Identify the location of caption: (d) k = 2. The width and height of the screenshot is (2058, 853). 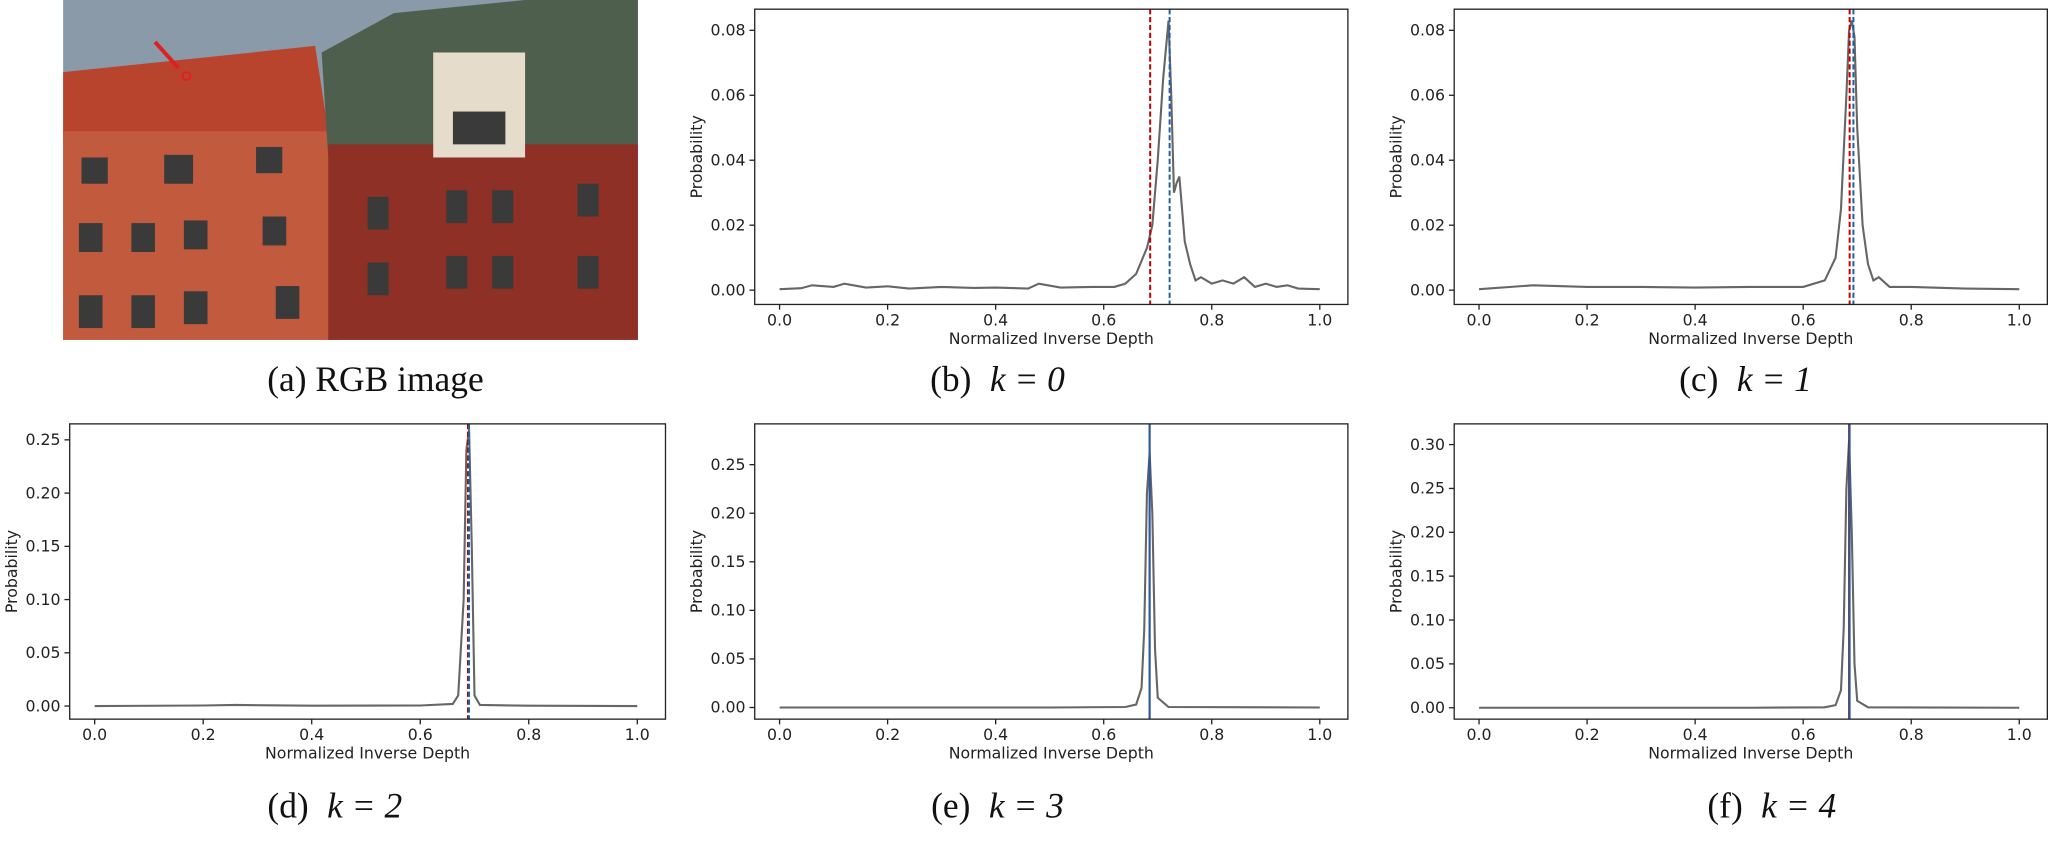
(334, 806).